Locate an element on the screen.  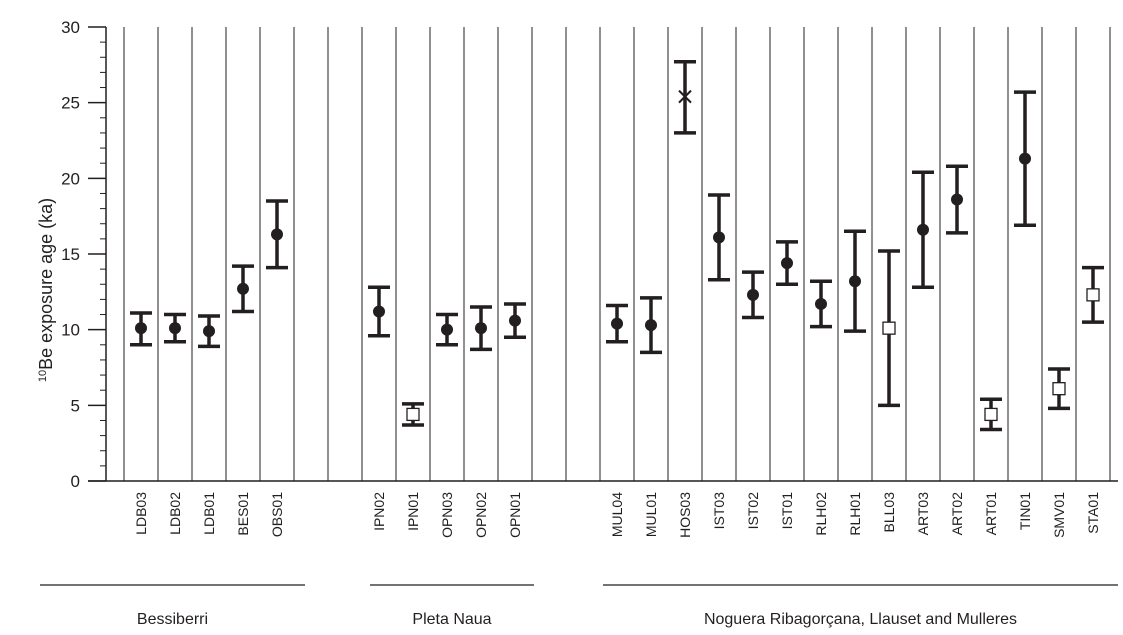
sample-obs01 is located at coordinates (277, 234).